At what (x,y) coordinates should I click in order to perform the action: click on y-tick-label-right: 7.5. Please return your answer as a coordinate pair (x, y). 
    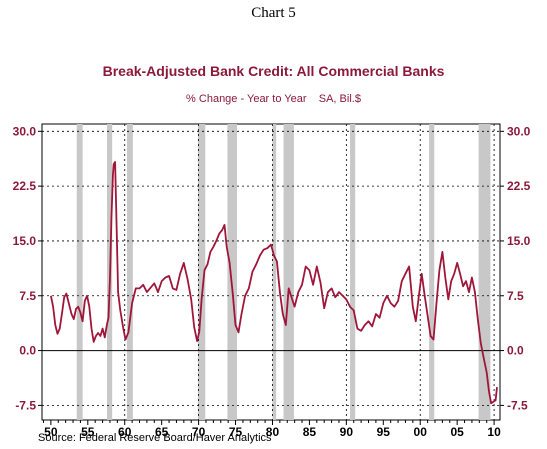
    Looking at the image, I should click on (515, 296).